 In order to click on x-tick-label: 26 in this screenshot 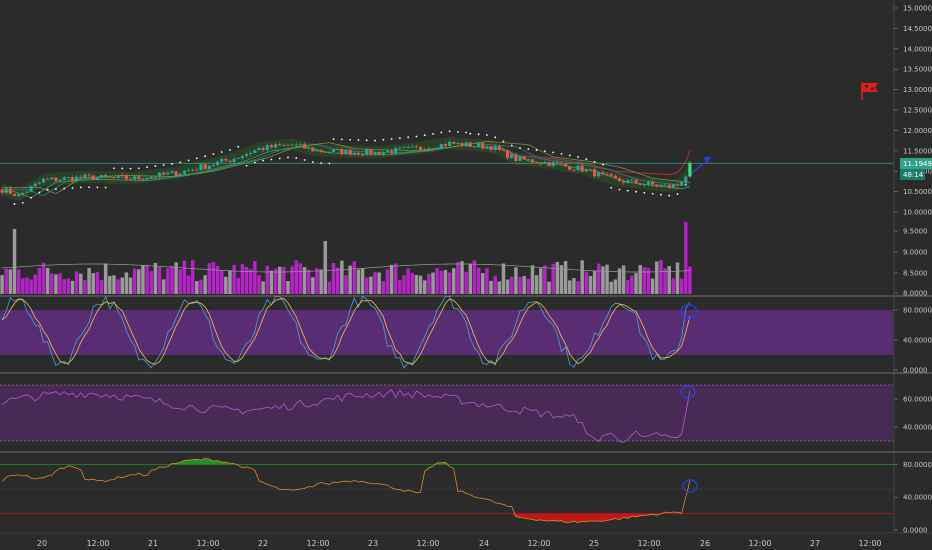, I will do `click(705, 543)`.